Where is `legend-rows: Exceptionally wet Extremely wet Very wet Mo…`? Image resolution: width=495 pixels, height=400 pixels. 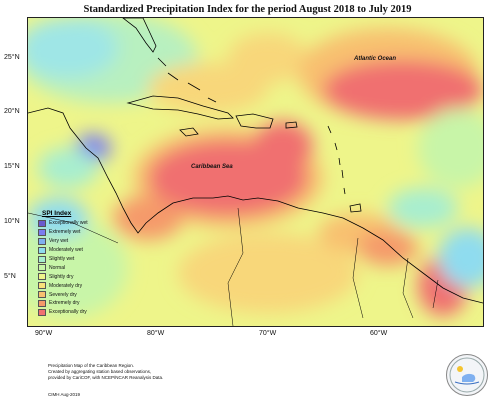 legend-rows: Exceptionally wet Extremely wet Very wet Mo… is located at coordinates (73, 268).